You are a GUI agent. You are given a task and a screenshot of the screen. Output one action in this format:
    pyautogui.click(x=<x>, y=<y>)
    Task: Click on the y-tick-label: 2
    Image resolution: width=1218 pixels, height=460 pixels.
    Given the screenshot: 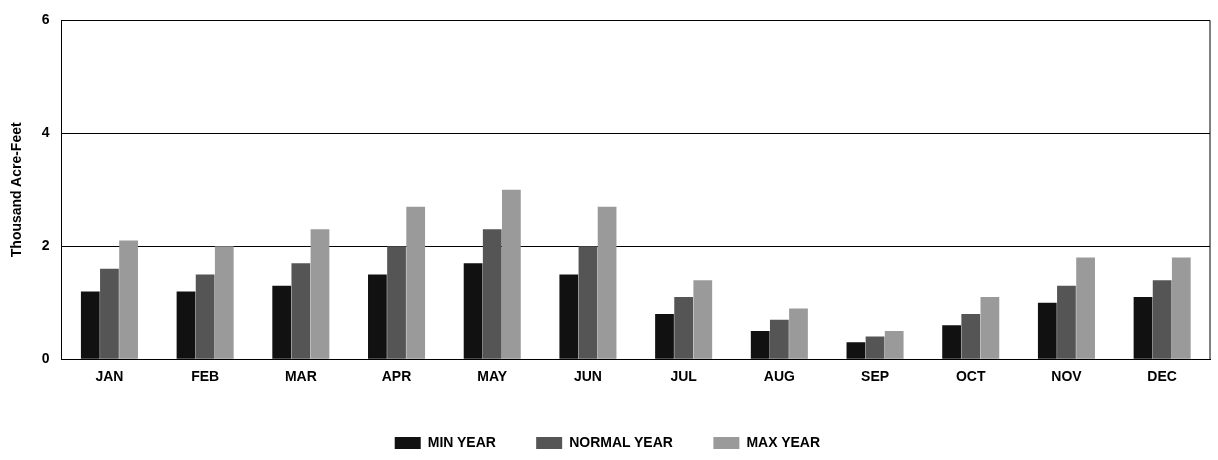 What is the action you would take?
    pyautogui.click(x=45, y=245)
    